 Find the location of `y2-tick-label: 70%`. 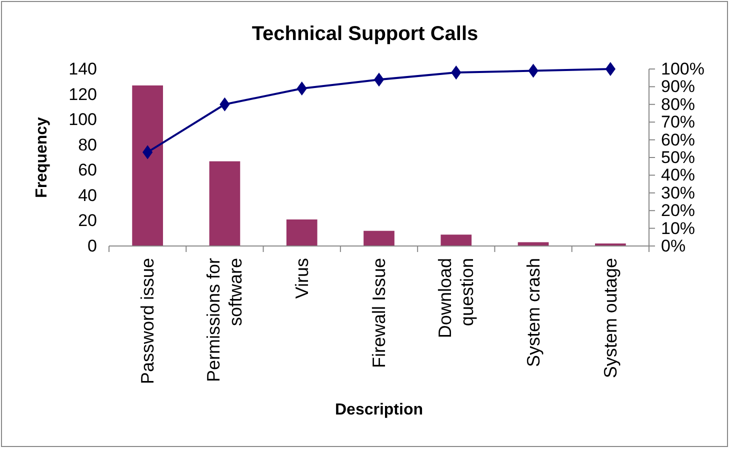

y2-tick-label: 70% is located at coordinates (678, 122).